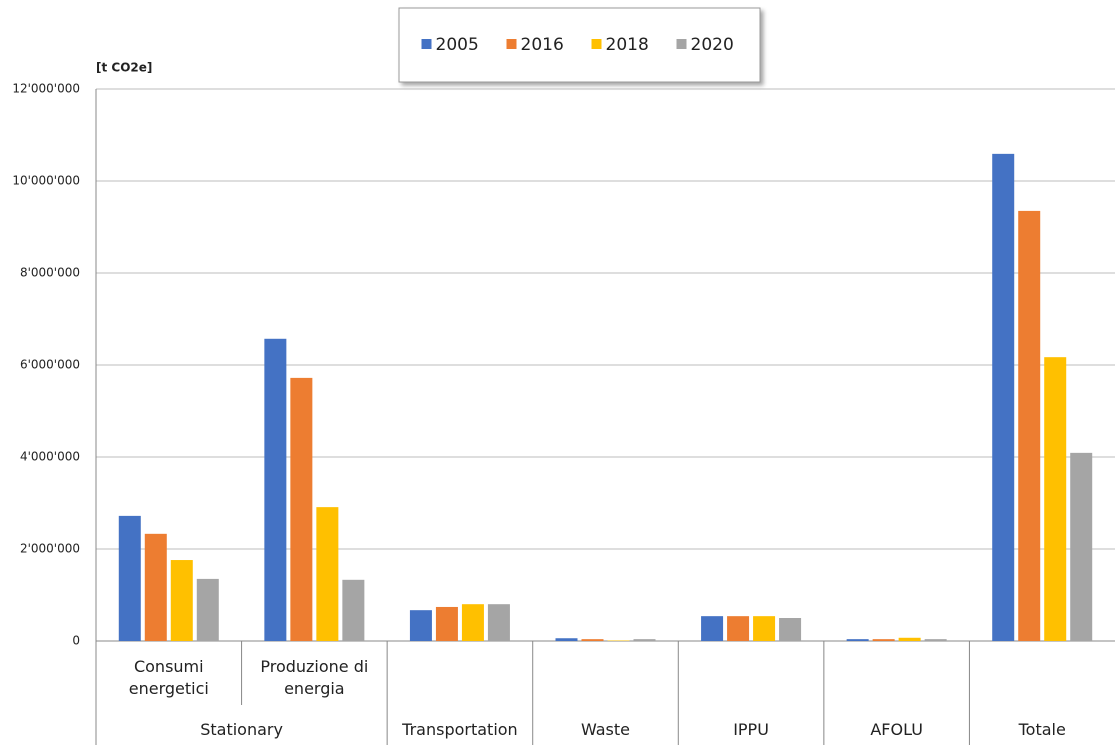  What do you see at coordinates (314, 677) in the screenshot?
I see `x-tick-label: Produzione di energia` at bounding box center [314, 677].